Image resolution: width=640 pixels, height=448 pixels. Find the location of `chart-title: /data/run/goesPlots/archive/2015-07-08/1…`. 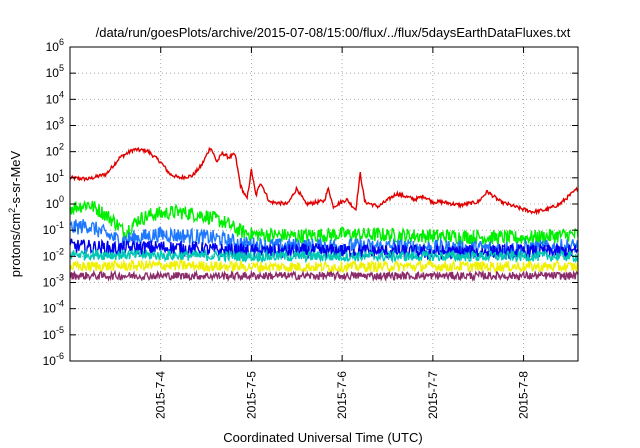

chart-title: /data/run/goesPlots/archive/2015-07-08/1… is located at coordinates (333, 32).